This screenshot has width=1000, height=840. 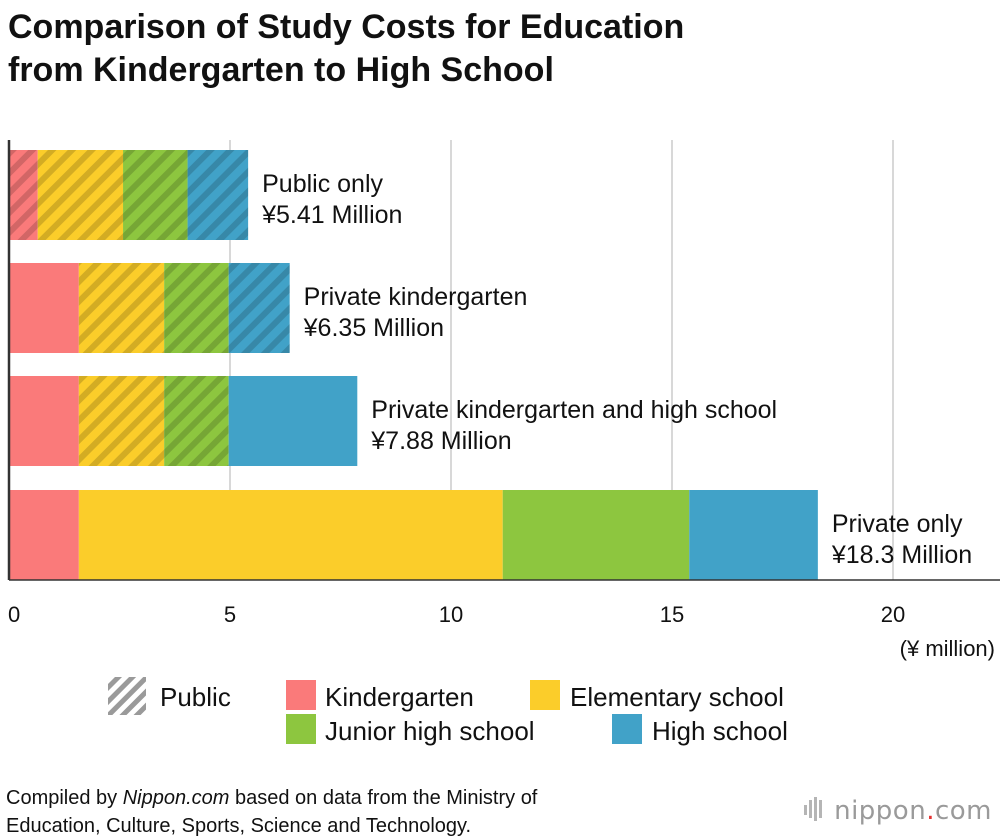 What do you see at coordinates (627, 729) in the screenshot?
I see `legend-swatch-high_school` at bounding box center [627, 729].